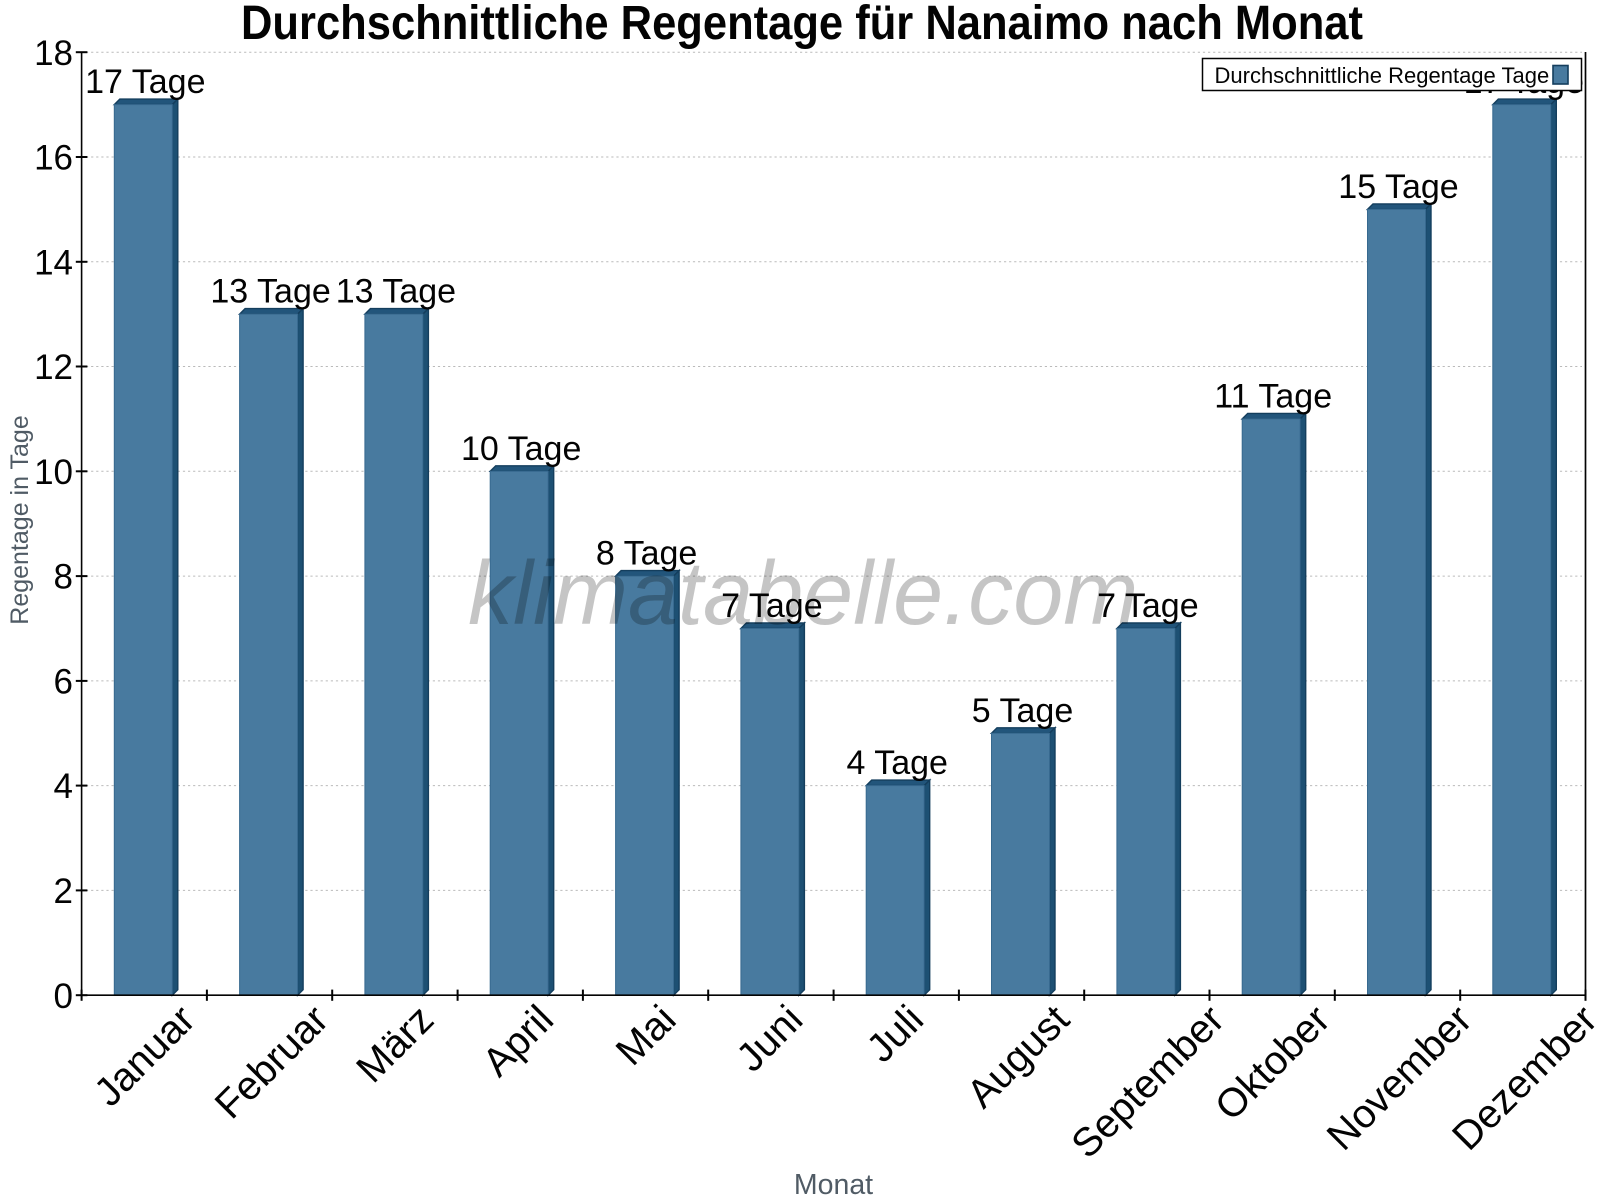  I want to click on svg-text: 8 Tage, so click(646, 554).